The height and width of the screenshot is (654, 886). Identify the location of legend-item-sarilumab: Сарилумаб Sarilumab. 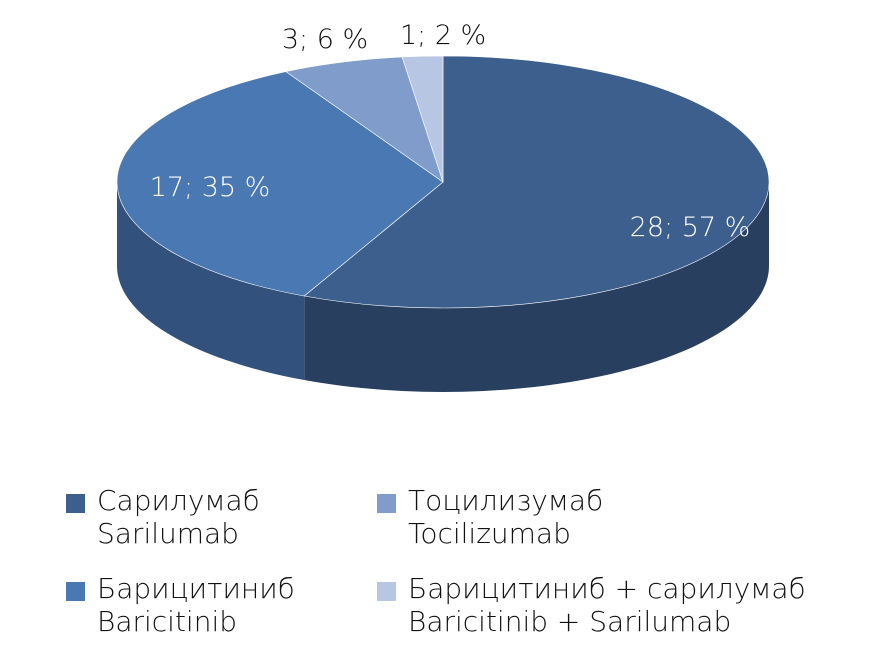
(163, 517).